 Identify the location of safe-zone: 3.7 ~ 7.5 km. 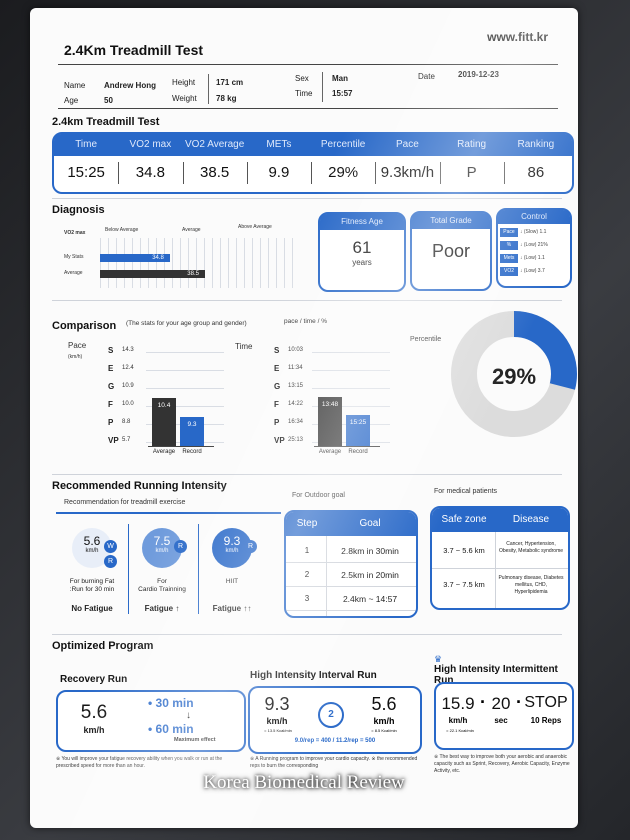
(464, 584).